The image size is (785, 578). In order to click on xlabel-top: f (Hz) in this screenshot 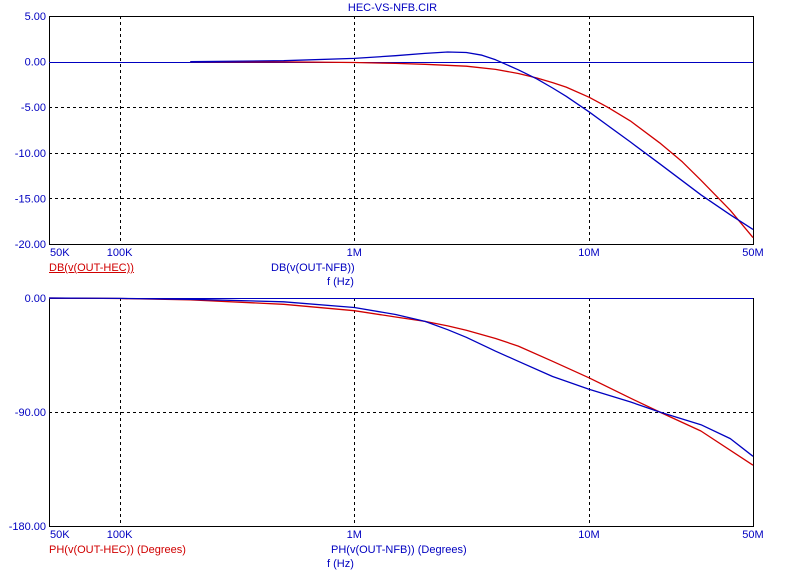, I will do `click(340, 282)`.